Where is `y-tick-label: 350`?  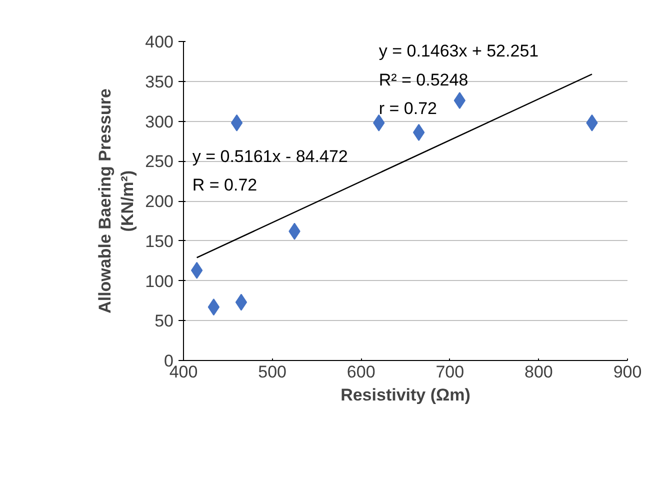
y-tick-label: 350 is located at coordinates (159, 82).